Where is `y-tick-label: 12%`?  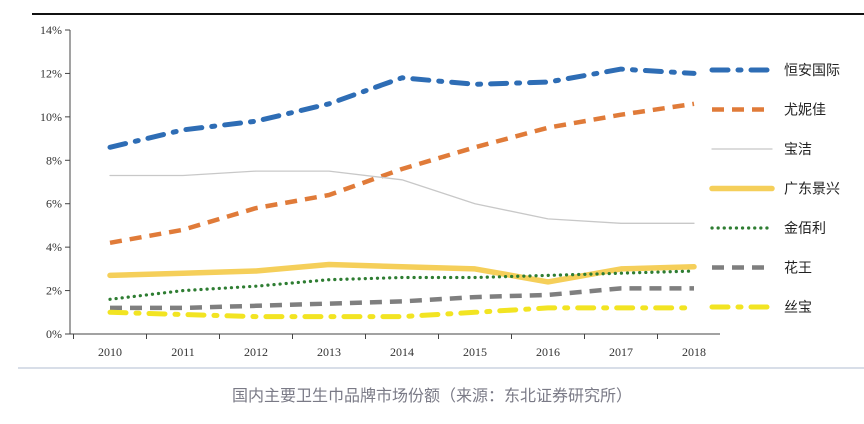
y-tick-label: 12% is located at coordinates (51, 73).